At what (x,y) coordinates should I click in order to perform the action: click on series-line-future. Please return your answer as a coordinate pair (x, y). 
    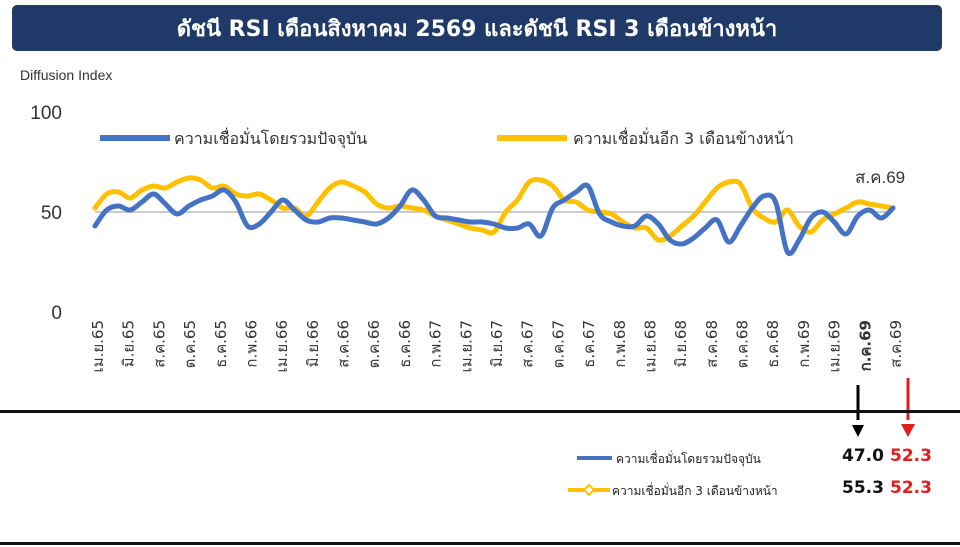
    Looking at the image, I should click on (494, 209).